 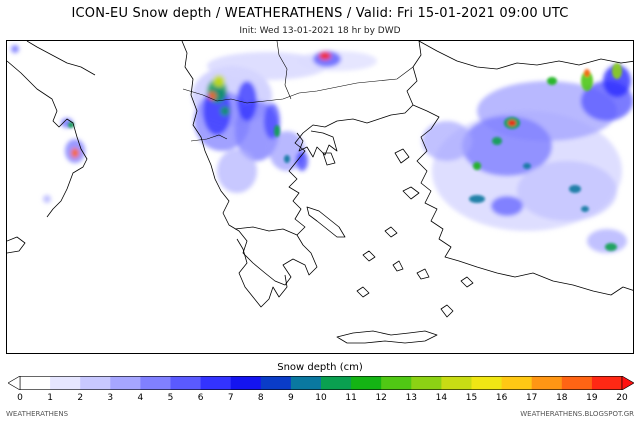 I want to click on colorbar-tick-label: 16, so click(x=501, y=398).